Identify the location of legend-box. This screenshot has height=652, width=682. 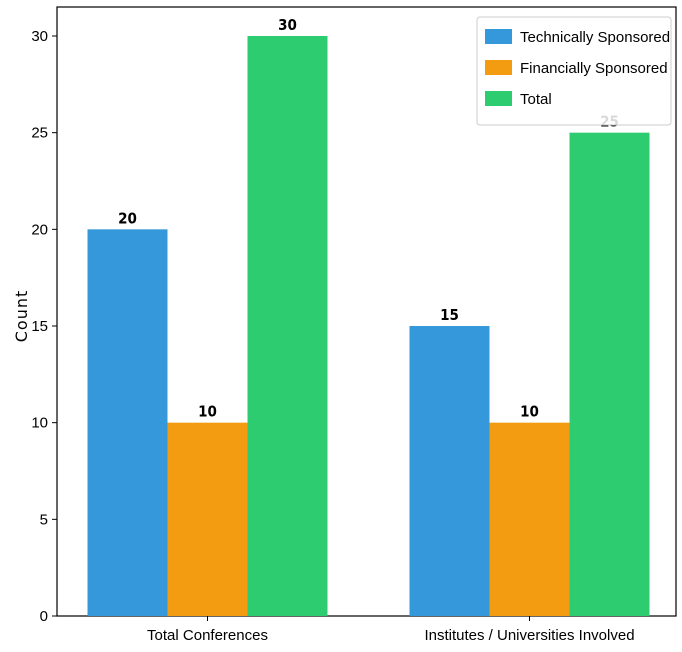
(574, 71).